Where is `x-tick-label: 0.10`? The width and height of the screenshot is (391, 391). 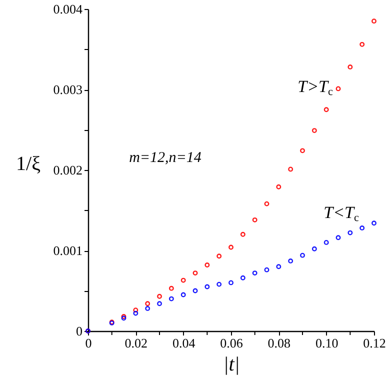 x-tick-label: 0.10 is located at coordinates (326, 343).